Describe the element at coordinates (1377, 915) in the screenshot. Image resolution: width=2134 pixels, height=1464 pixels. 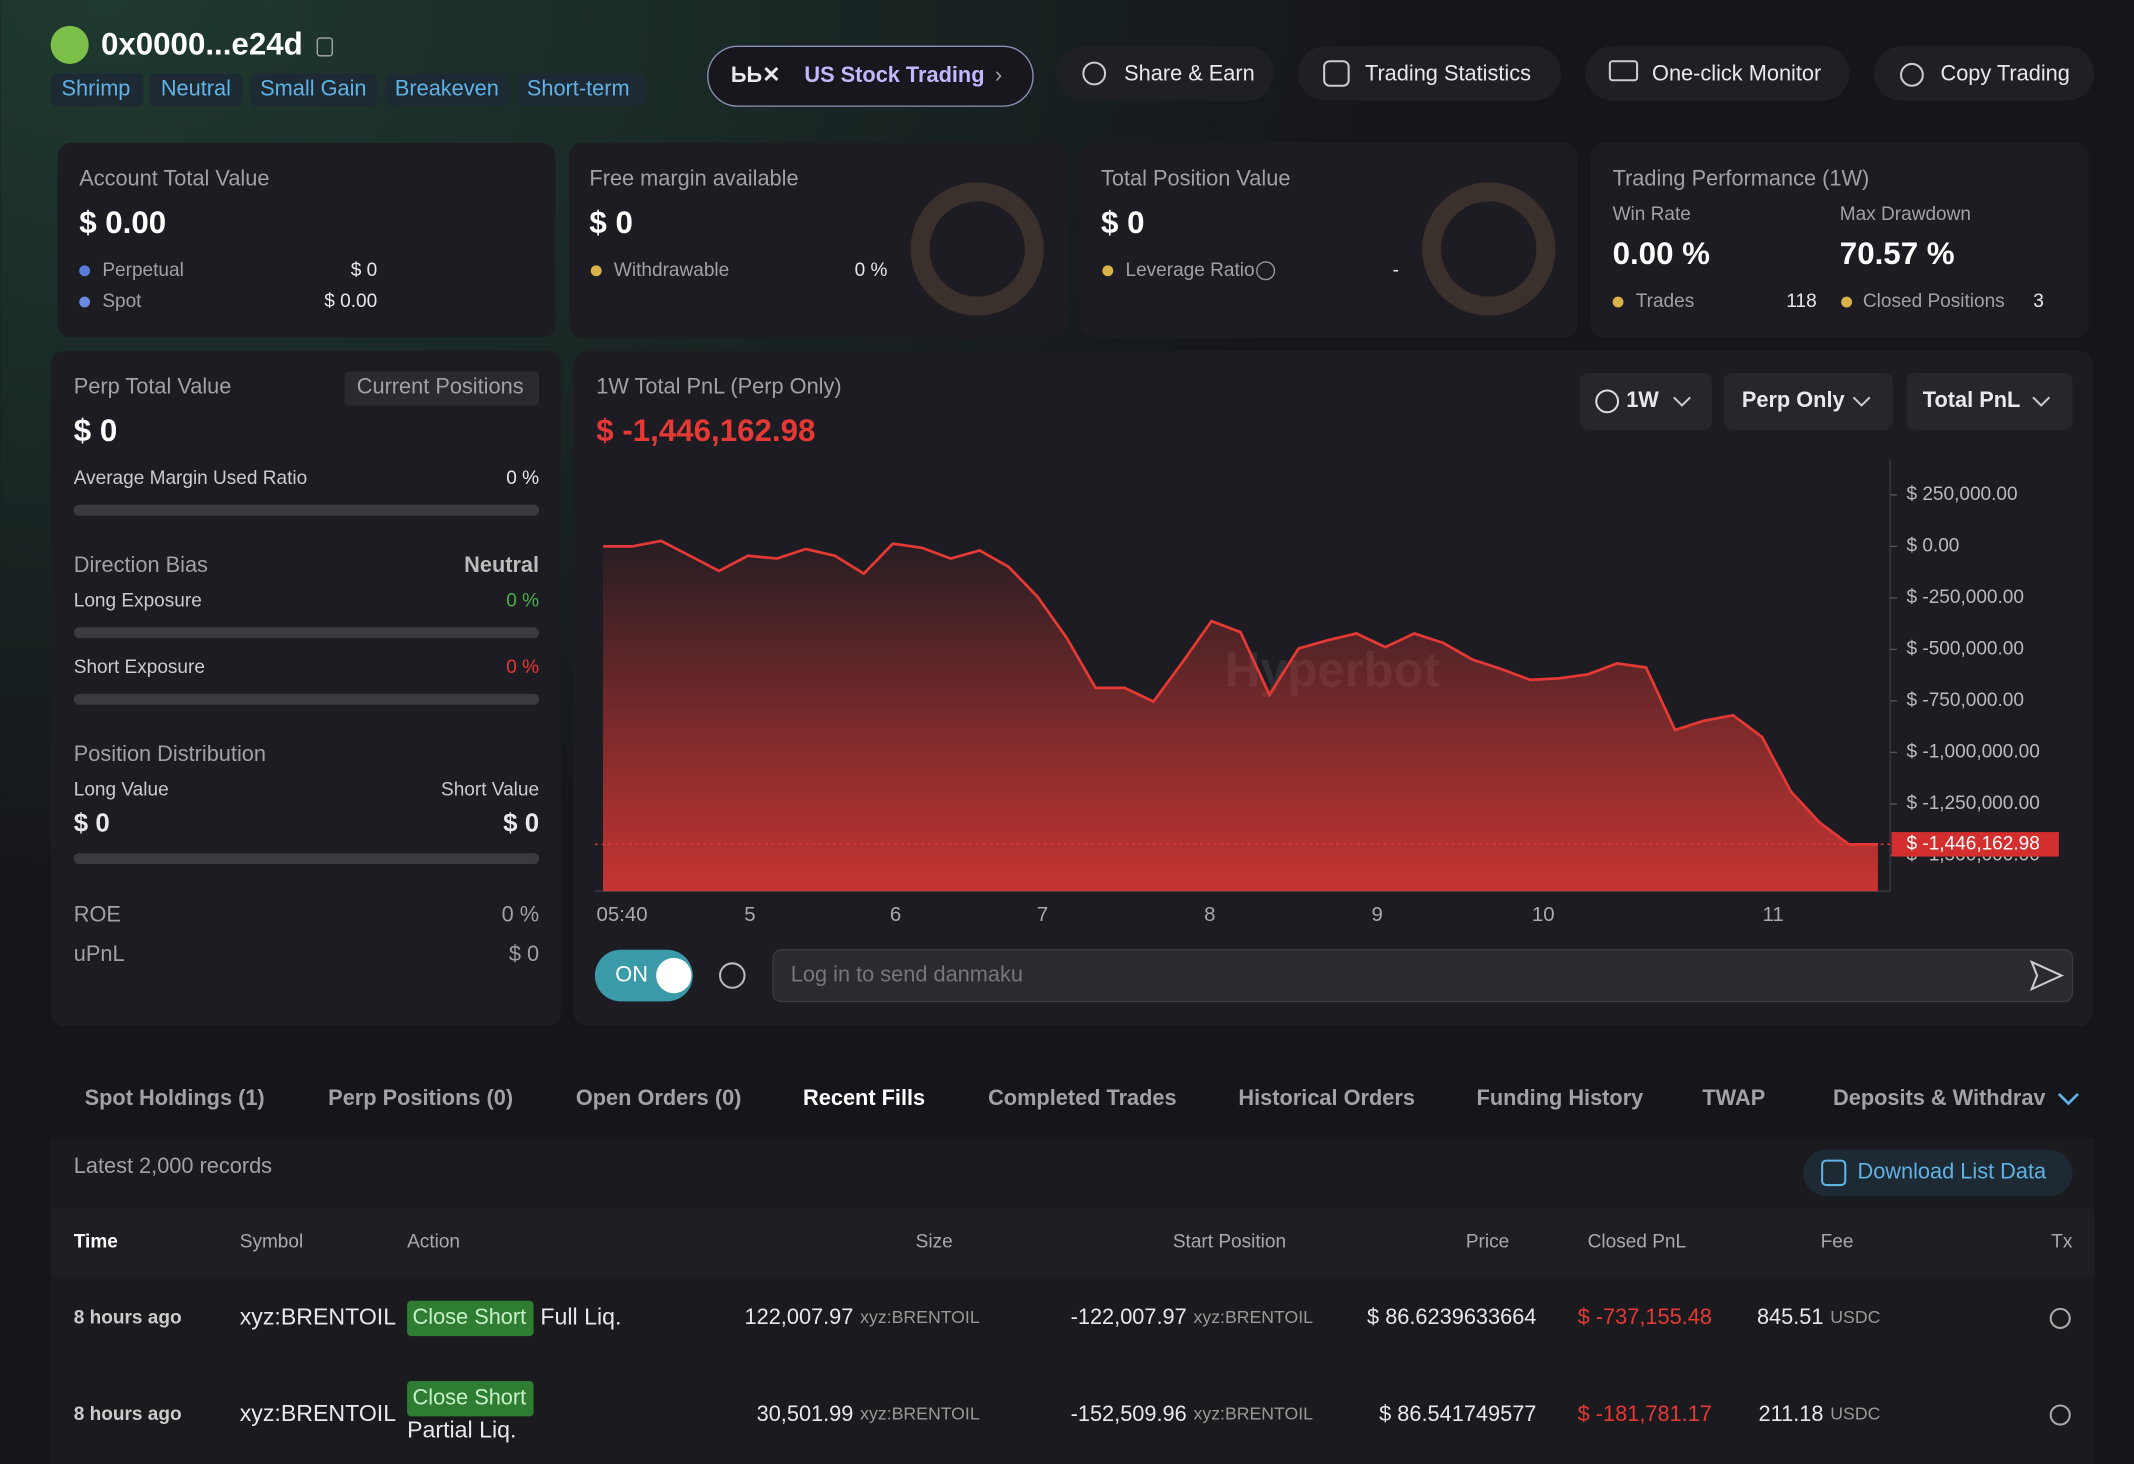
I see `x-tick-label: 9` at that location.